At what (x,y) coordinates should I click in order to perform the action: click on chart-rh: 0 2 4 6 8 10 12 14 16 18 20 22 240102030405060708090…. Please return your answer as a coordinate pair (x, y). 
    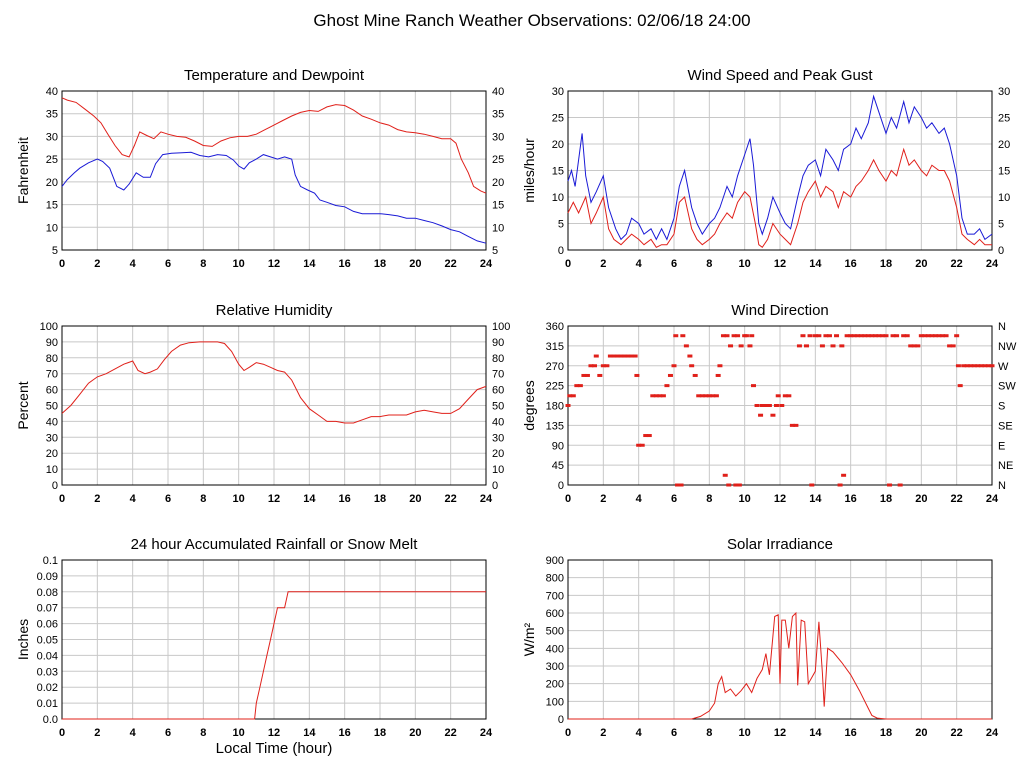
    Looking at the image, I should click on (262, 403).